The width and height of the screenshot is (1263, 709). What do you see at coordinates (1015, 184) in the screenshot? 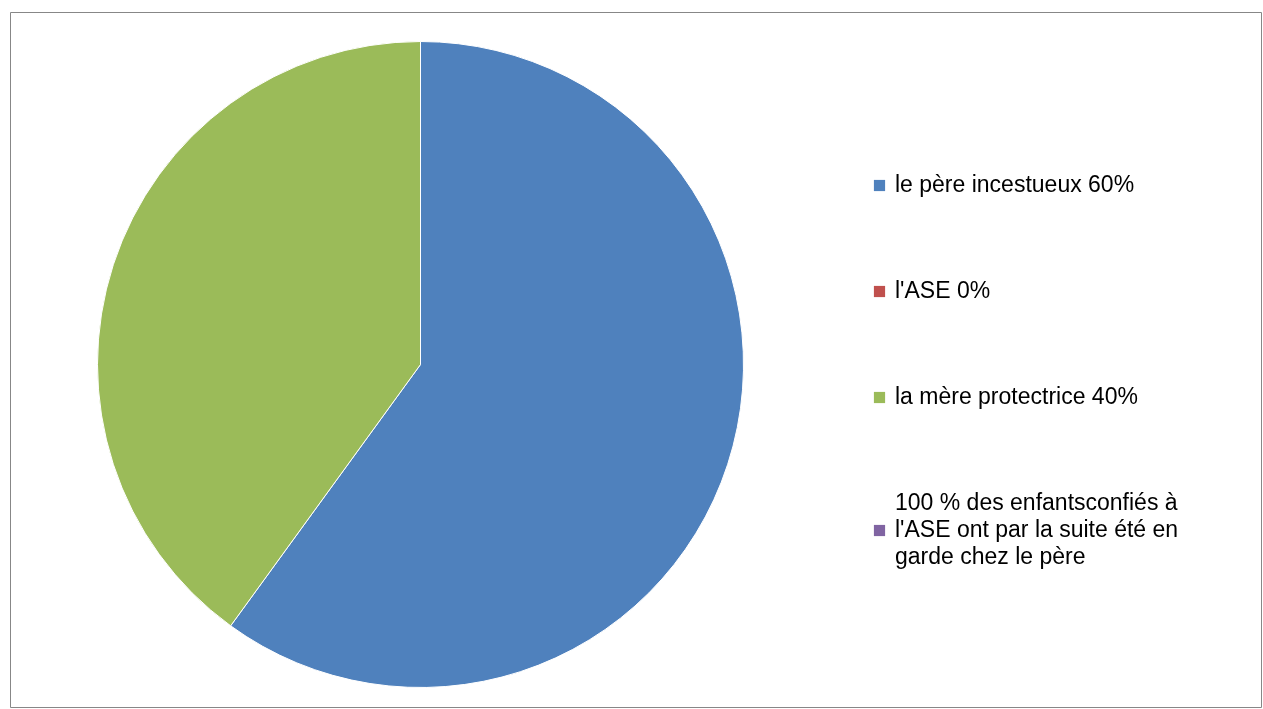
I see `legend-label: le père incestueux 60%` at bounding box center [1015, 184].